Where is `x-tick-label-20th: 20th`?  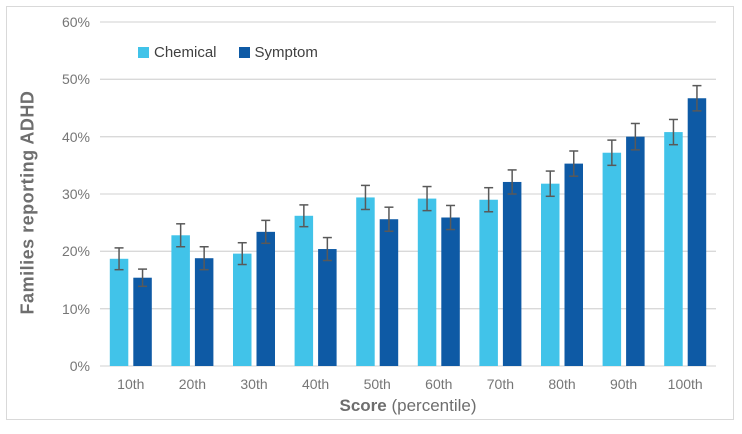
x-tick-label-20th: 20th is located at coordinates (192, 384).